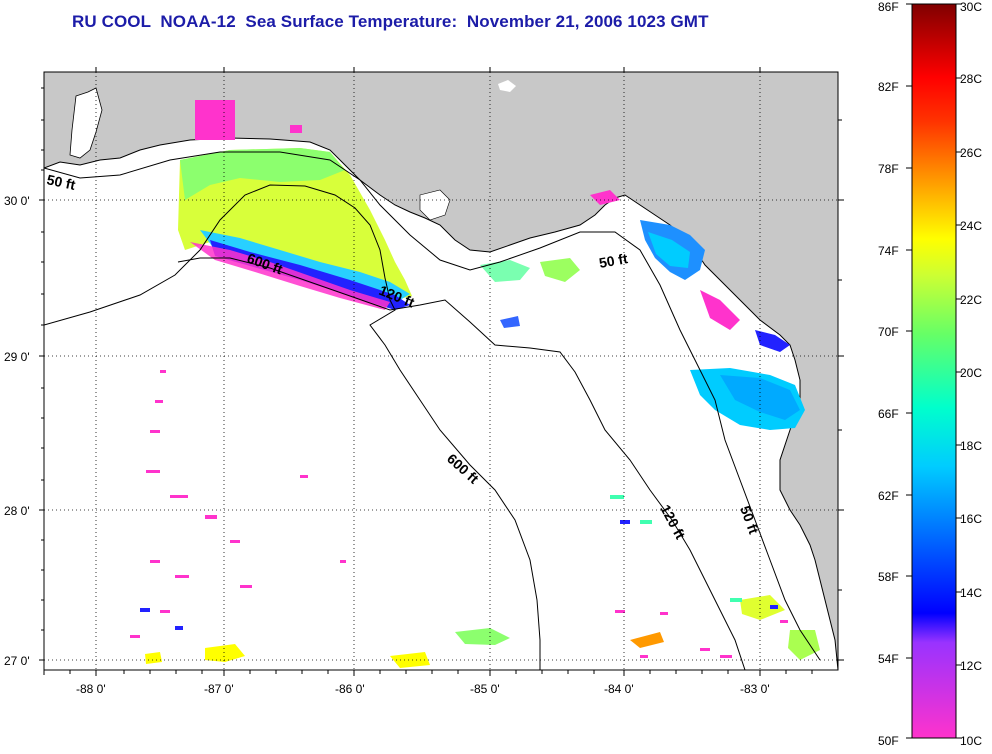  Describe the element at coordinates (888, 659) in the screenshot. I see `colorbar-f-label: 54F` at that location.